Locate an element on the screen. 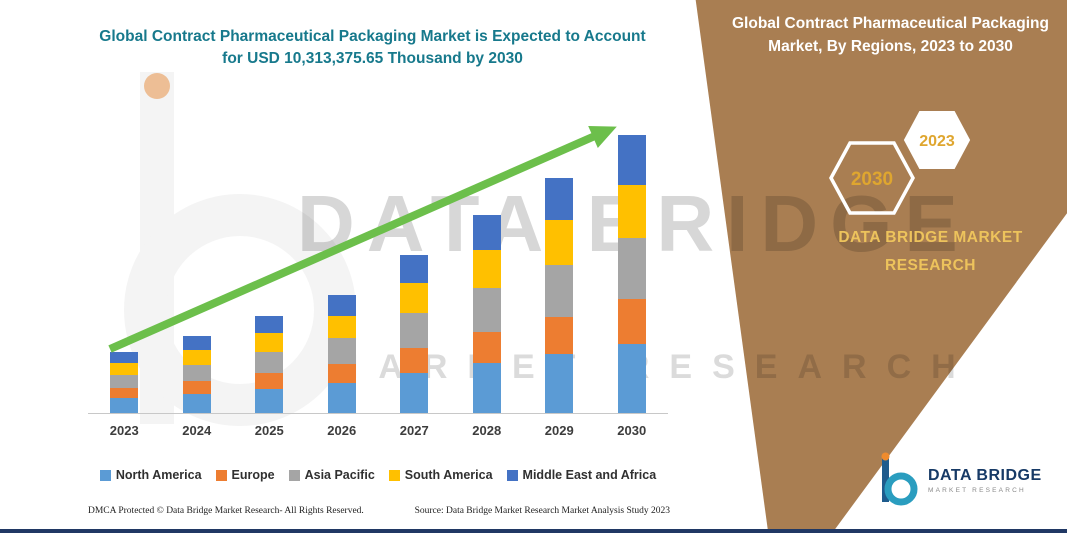 The image size is (1067, 533). bar-segment-2025-south-america is located at coordinates (269, 342).